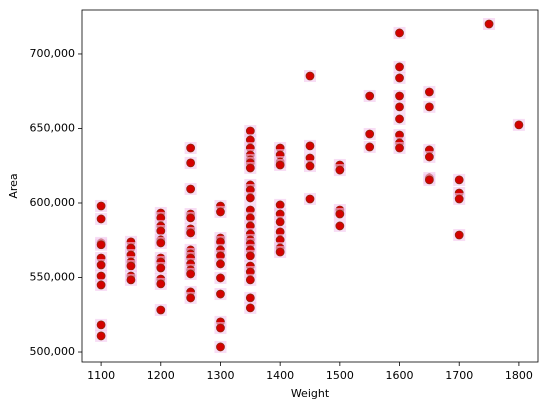 The width and height of the screenshot is (550, 407). Describe the element at coordinates (519, 375) in the screenshot. I see `x-tick-label: 1800` at that location.